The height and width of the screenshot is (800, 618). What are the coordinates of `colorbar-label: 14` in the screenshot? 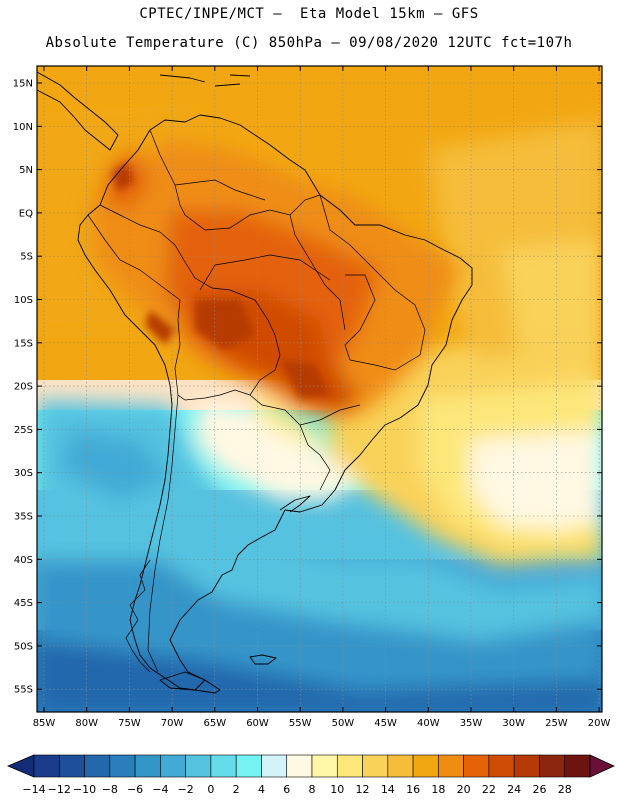 It's located at (388, 789).